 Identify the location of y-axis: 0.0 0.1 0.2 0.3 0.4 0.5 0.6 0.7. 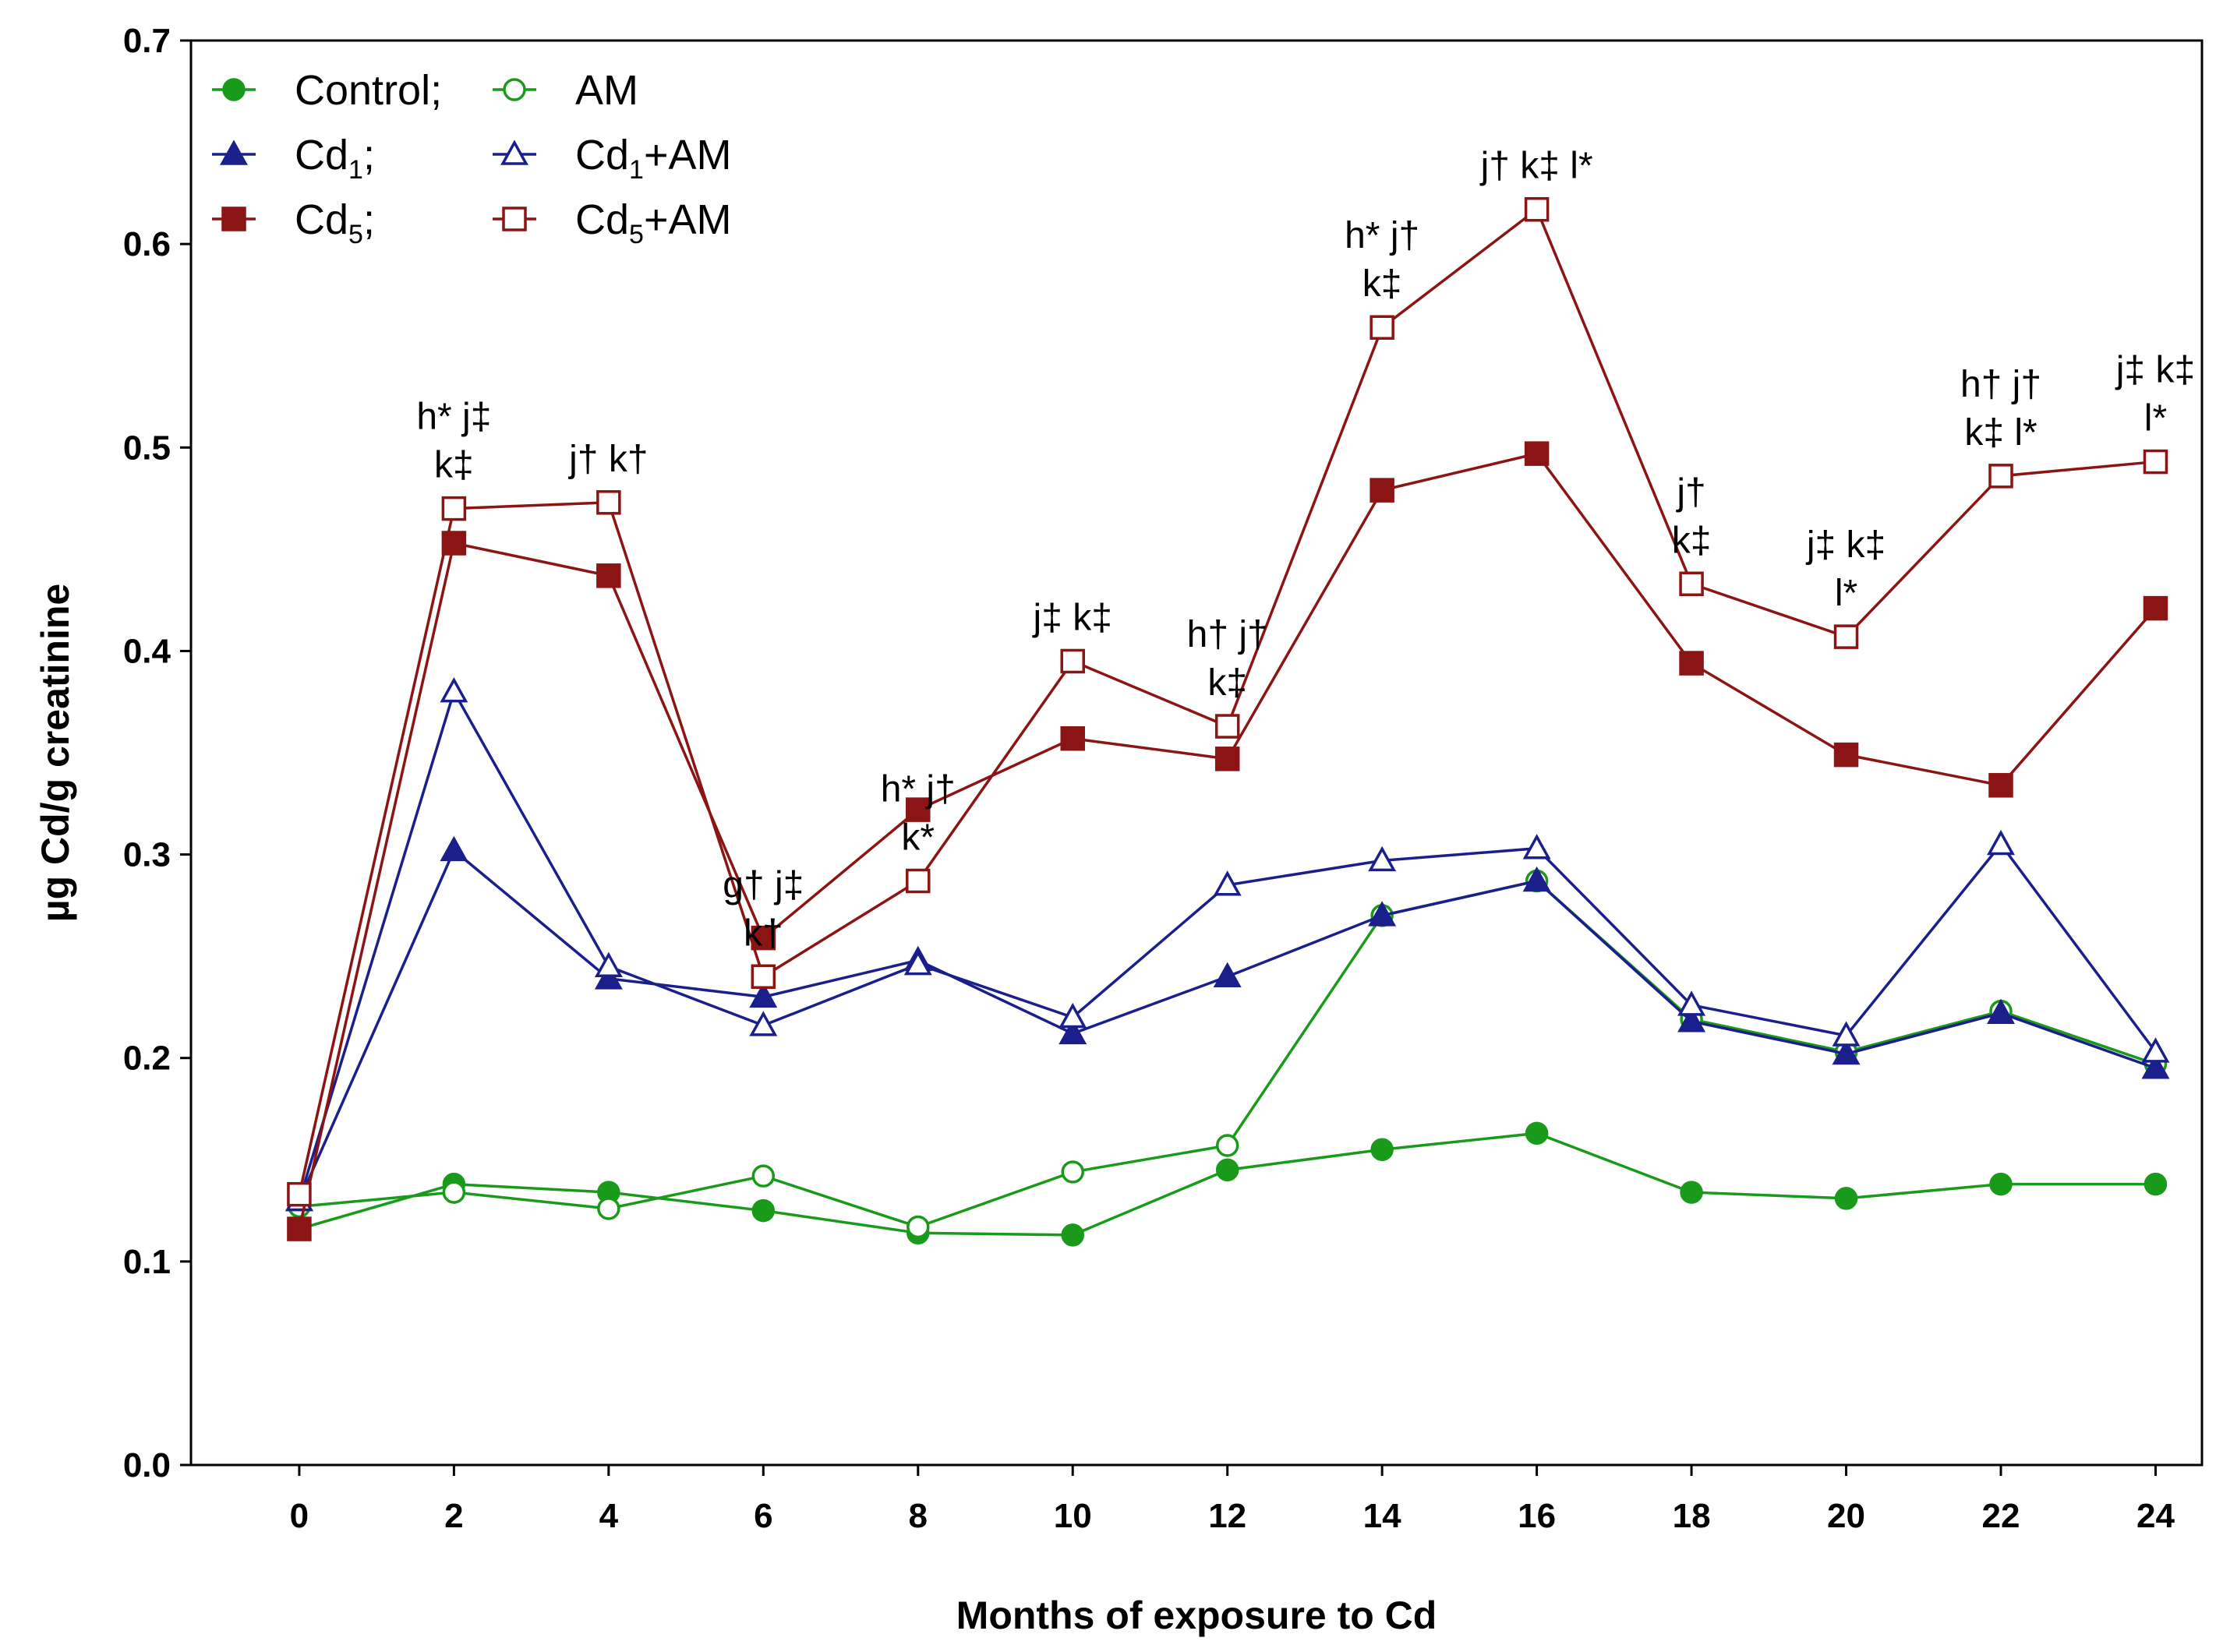
(157, 753).